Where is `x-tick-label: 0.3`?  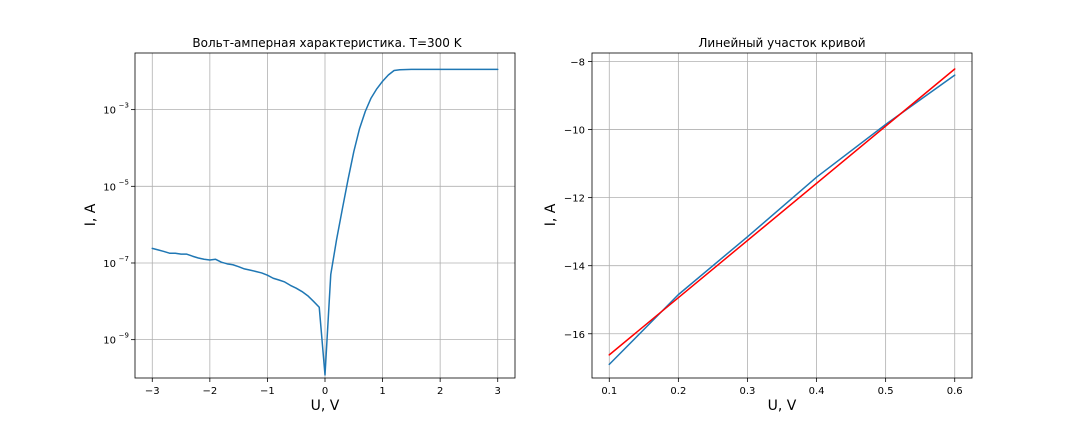 x-tick-label: 0.3 is located at coordinates (748, 391).